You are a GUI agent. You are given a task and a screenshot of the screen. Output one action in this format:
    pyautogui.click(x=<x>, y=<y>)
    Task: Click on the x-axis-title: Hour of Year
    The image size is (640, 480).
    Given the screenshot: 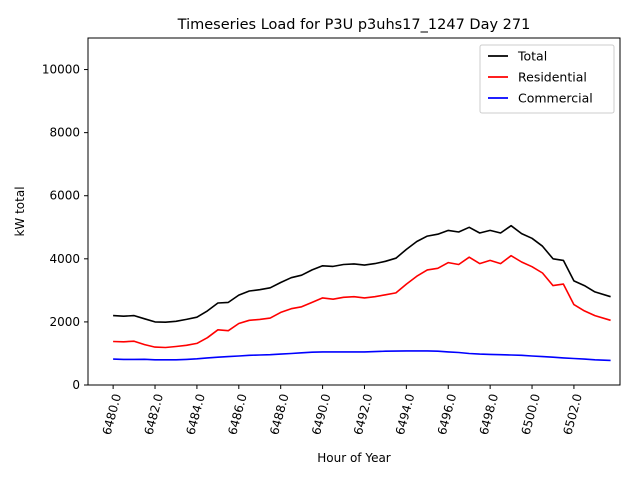 What is the action you would take?
    pyautogui.click(x=354, y=458)
    